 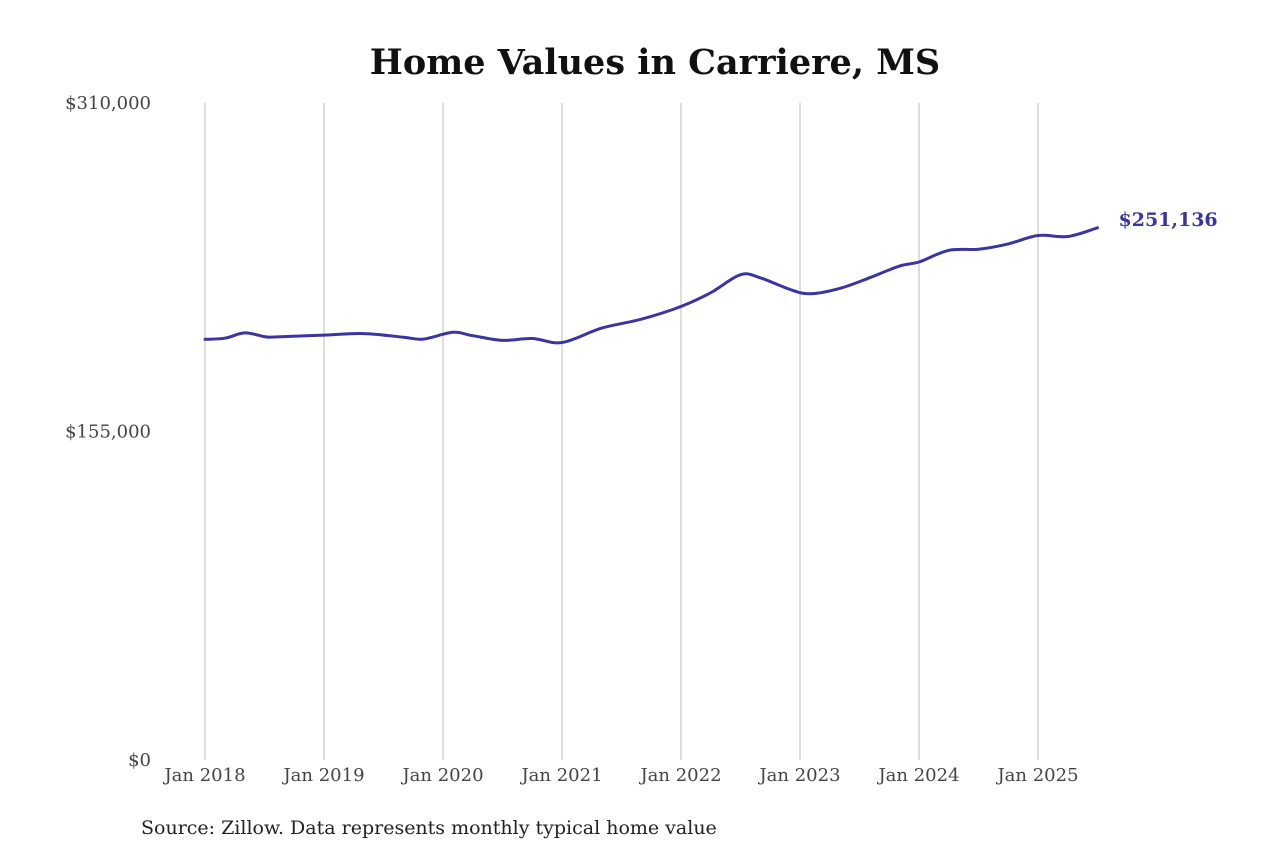 I want to click on x-tick-label: Jan 2023, so click(x=798, y=775).